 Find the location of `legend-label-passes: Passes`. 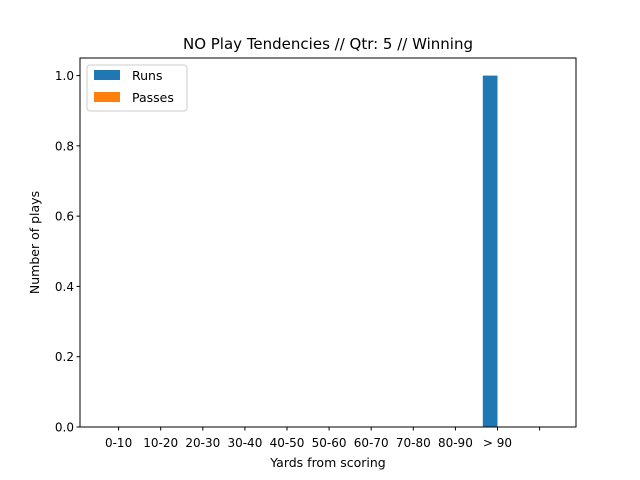

legend-label-passes: Passes is located at coordinates (153, 97).